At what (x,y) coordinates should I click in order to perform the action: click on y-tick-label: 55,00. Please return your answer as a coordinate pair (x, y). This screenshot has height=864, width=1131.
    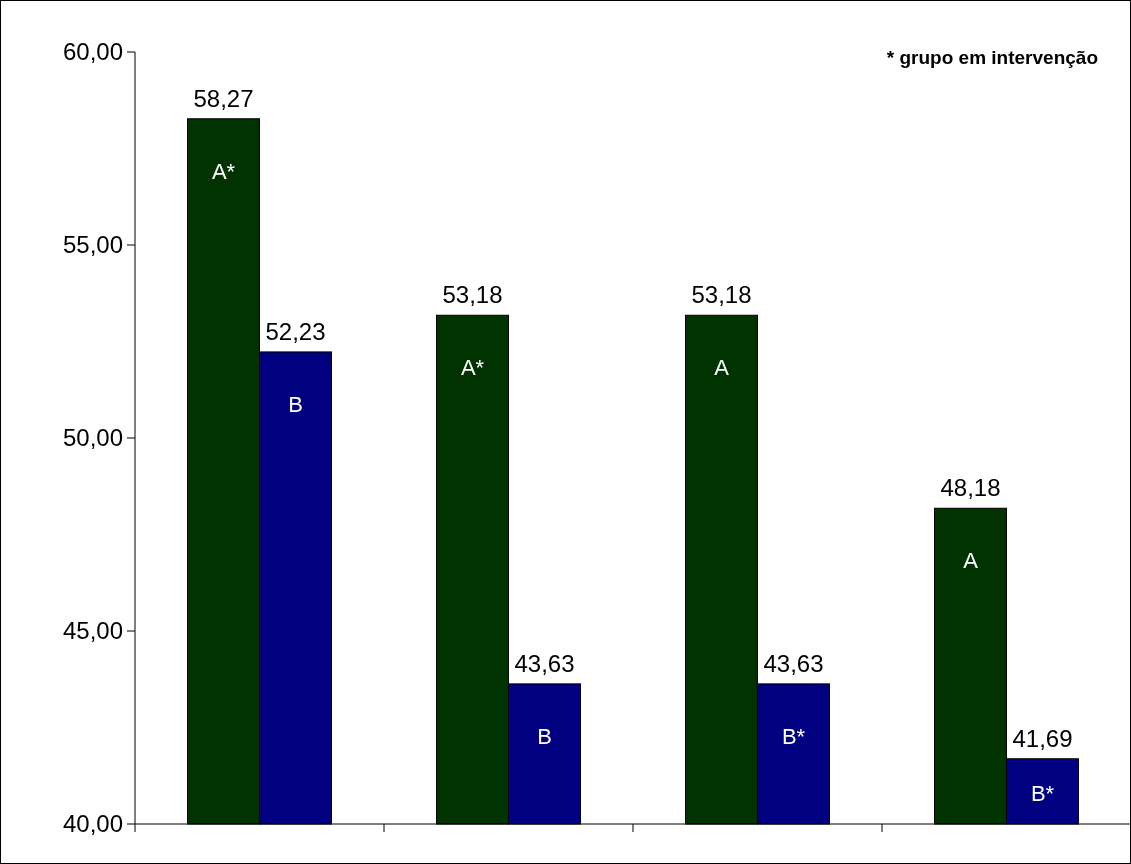
    Looking at the image, I should click on (92, 245).